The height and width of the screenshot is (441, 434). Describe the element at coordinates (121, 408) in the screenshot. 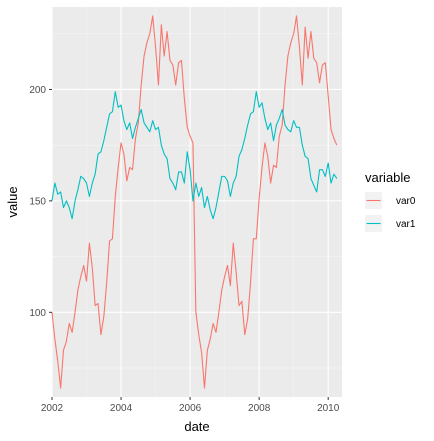

I see `x-tick-label: 2004` at that location.